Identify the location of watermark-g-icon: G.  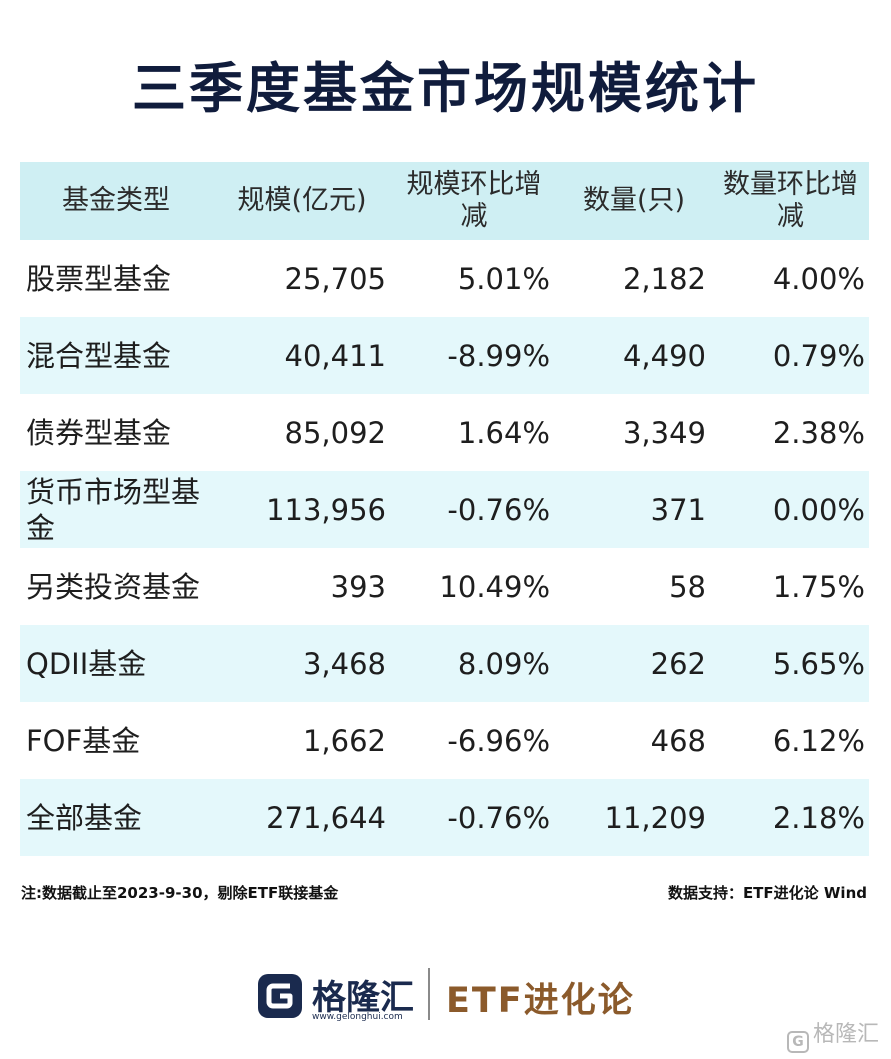
(797, 1042).